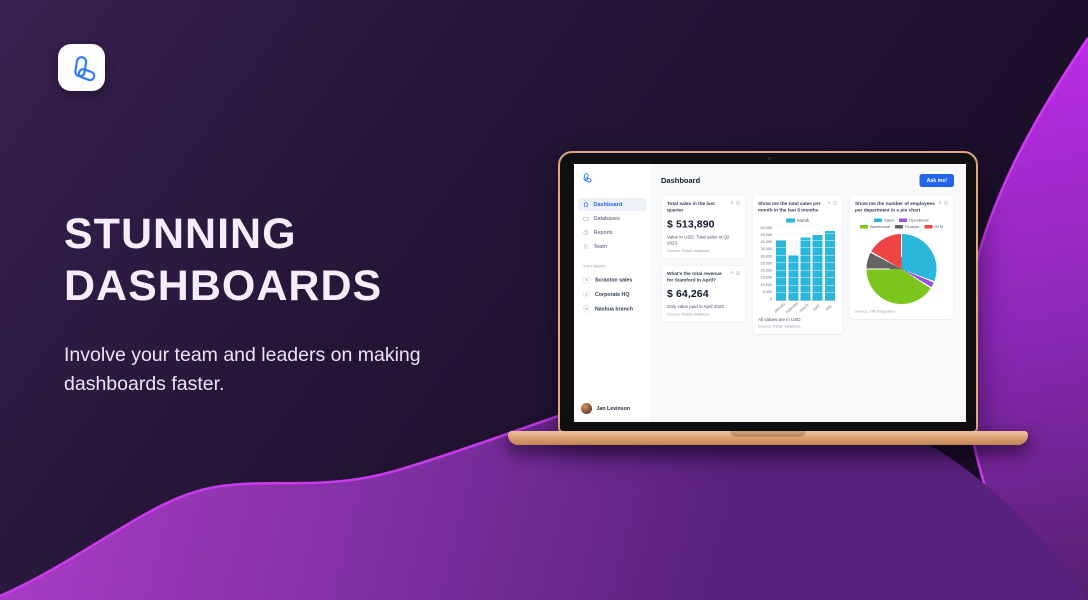  I want to click on sidebar-team-corporate: C Corporate HQ, so click(612, 295).